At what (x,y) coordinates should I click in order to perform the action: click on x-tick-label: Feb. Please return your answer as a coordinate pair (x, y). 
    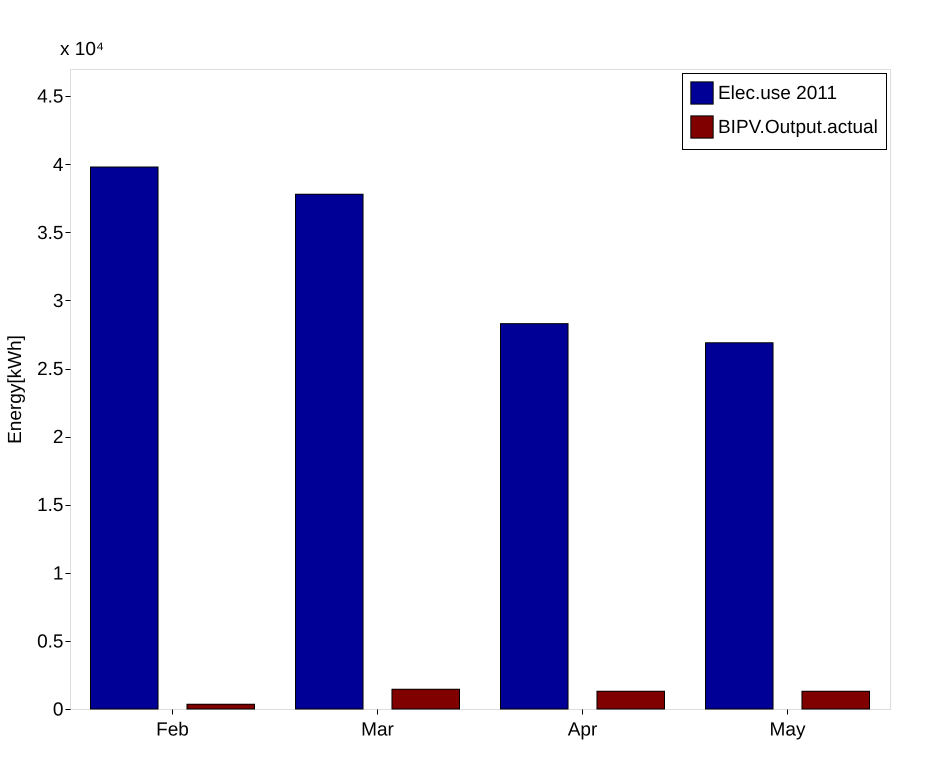
    Looking at the image, I should click on (172, 730).